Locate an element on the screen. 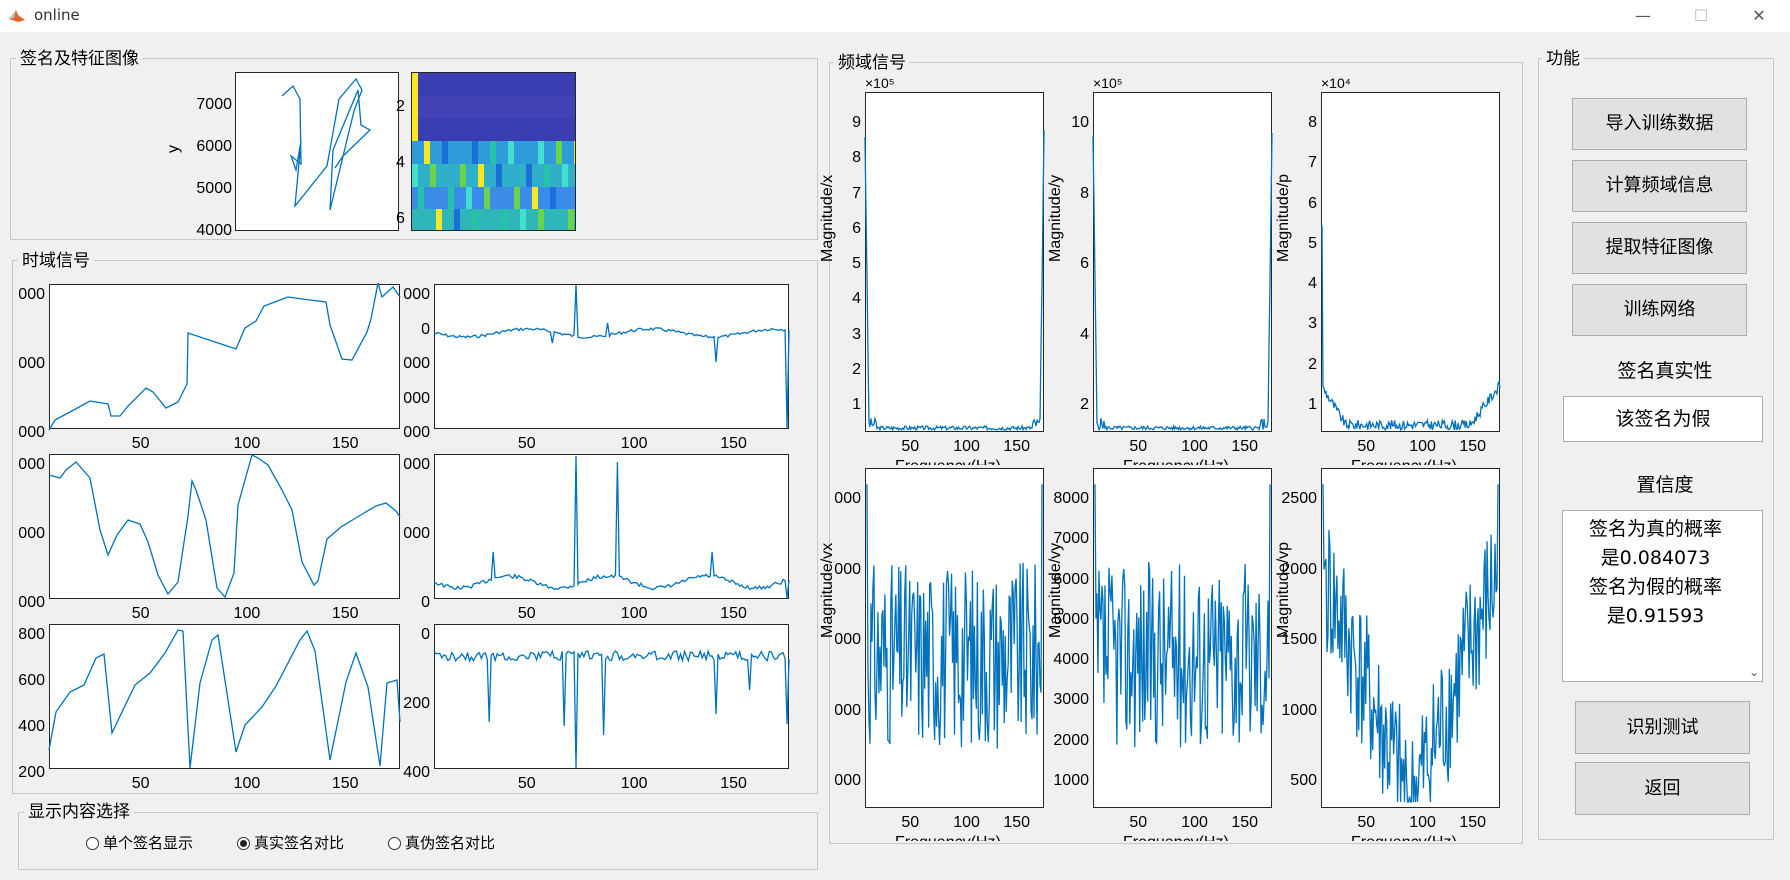 This screenshot has width=1790, height=880. tick-label: 5 is located at coordinates (856, 263).